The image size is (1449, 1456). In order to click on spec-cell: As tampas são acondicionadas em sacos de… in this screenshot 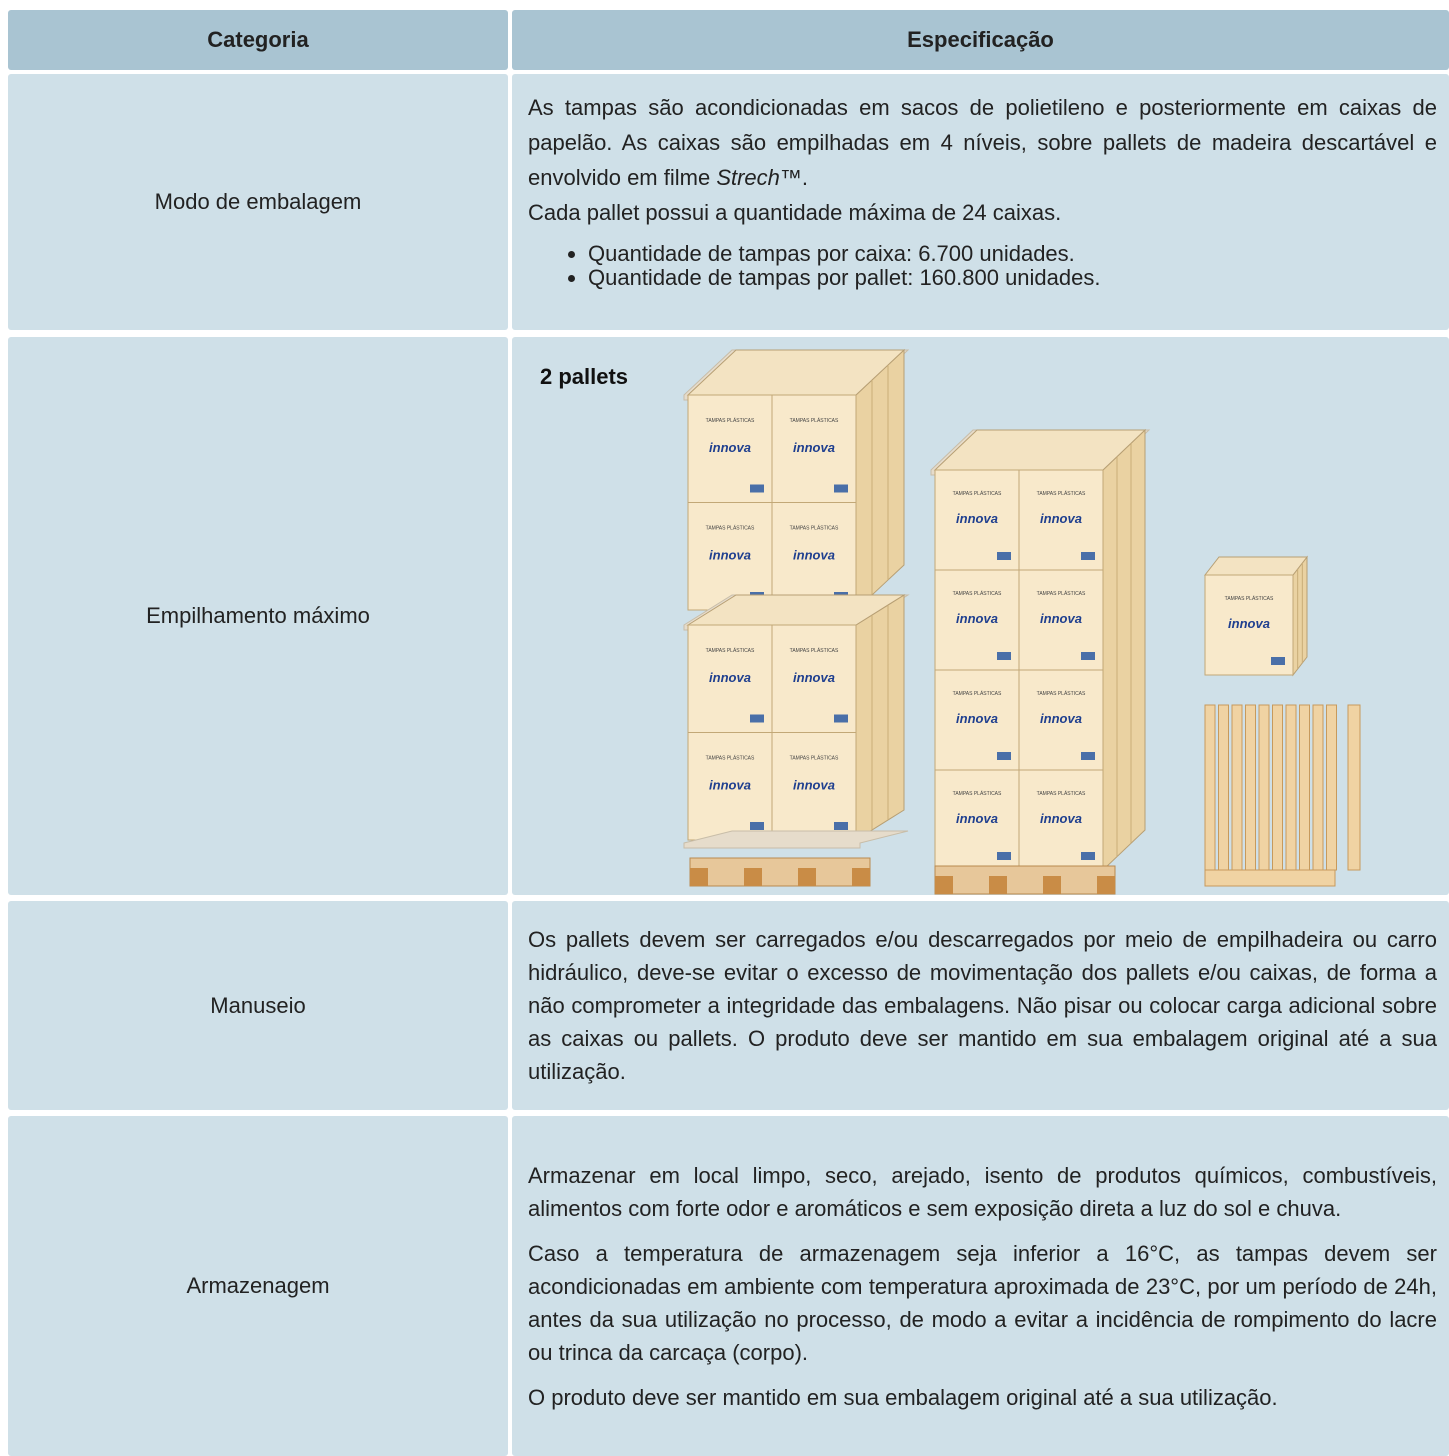, I will do `click(980, 202)`.